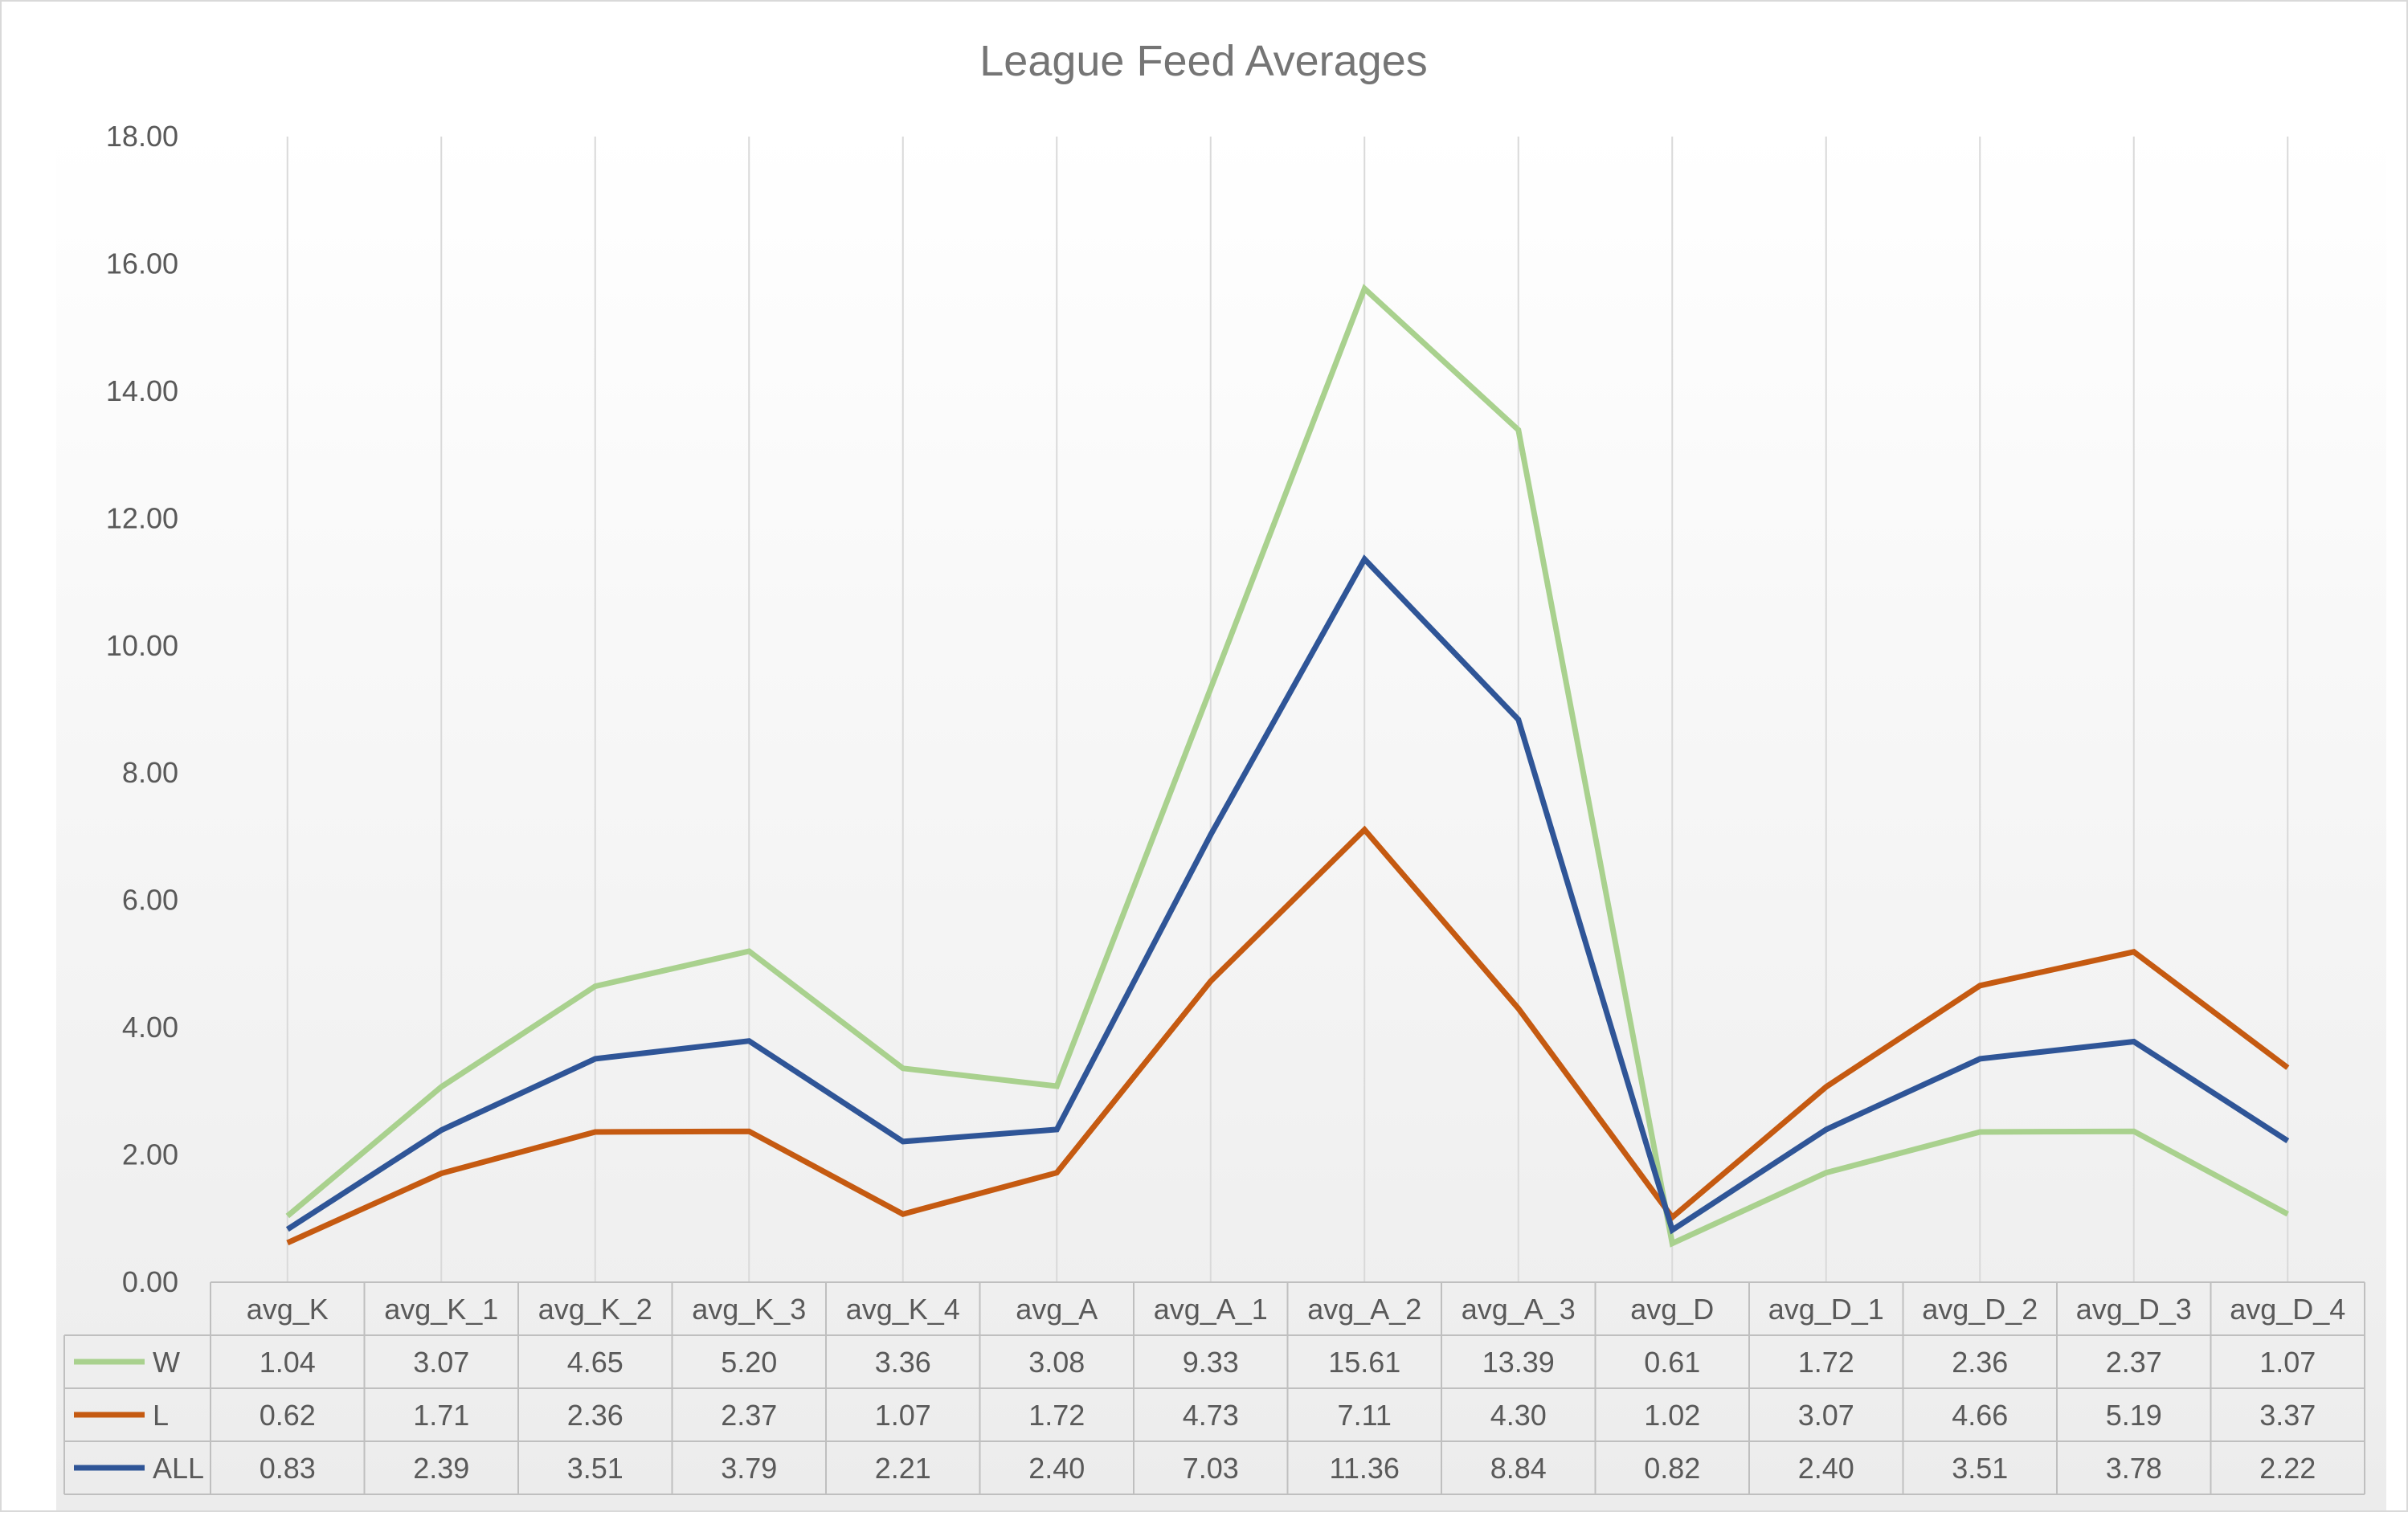 The width and height of the screenshot is (2408, 1516). What do you see at coordinates (150, 1281) in the screenshot?
I see `y-tick-label: 0.00` at bounding box center [150, 1281].